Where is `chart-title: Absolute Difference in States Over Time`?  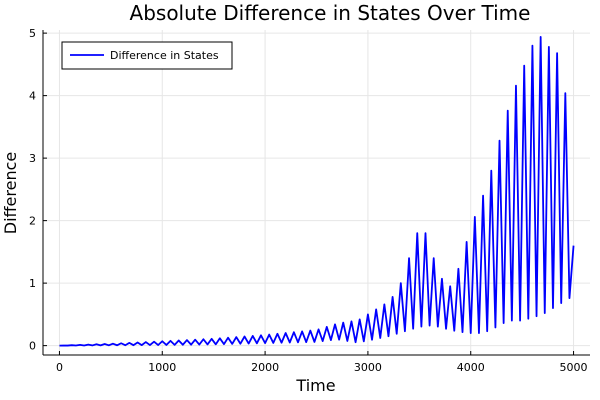
chart-title: Absolute Difference in States Over Time is located at coordinates (330, 13).